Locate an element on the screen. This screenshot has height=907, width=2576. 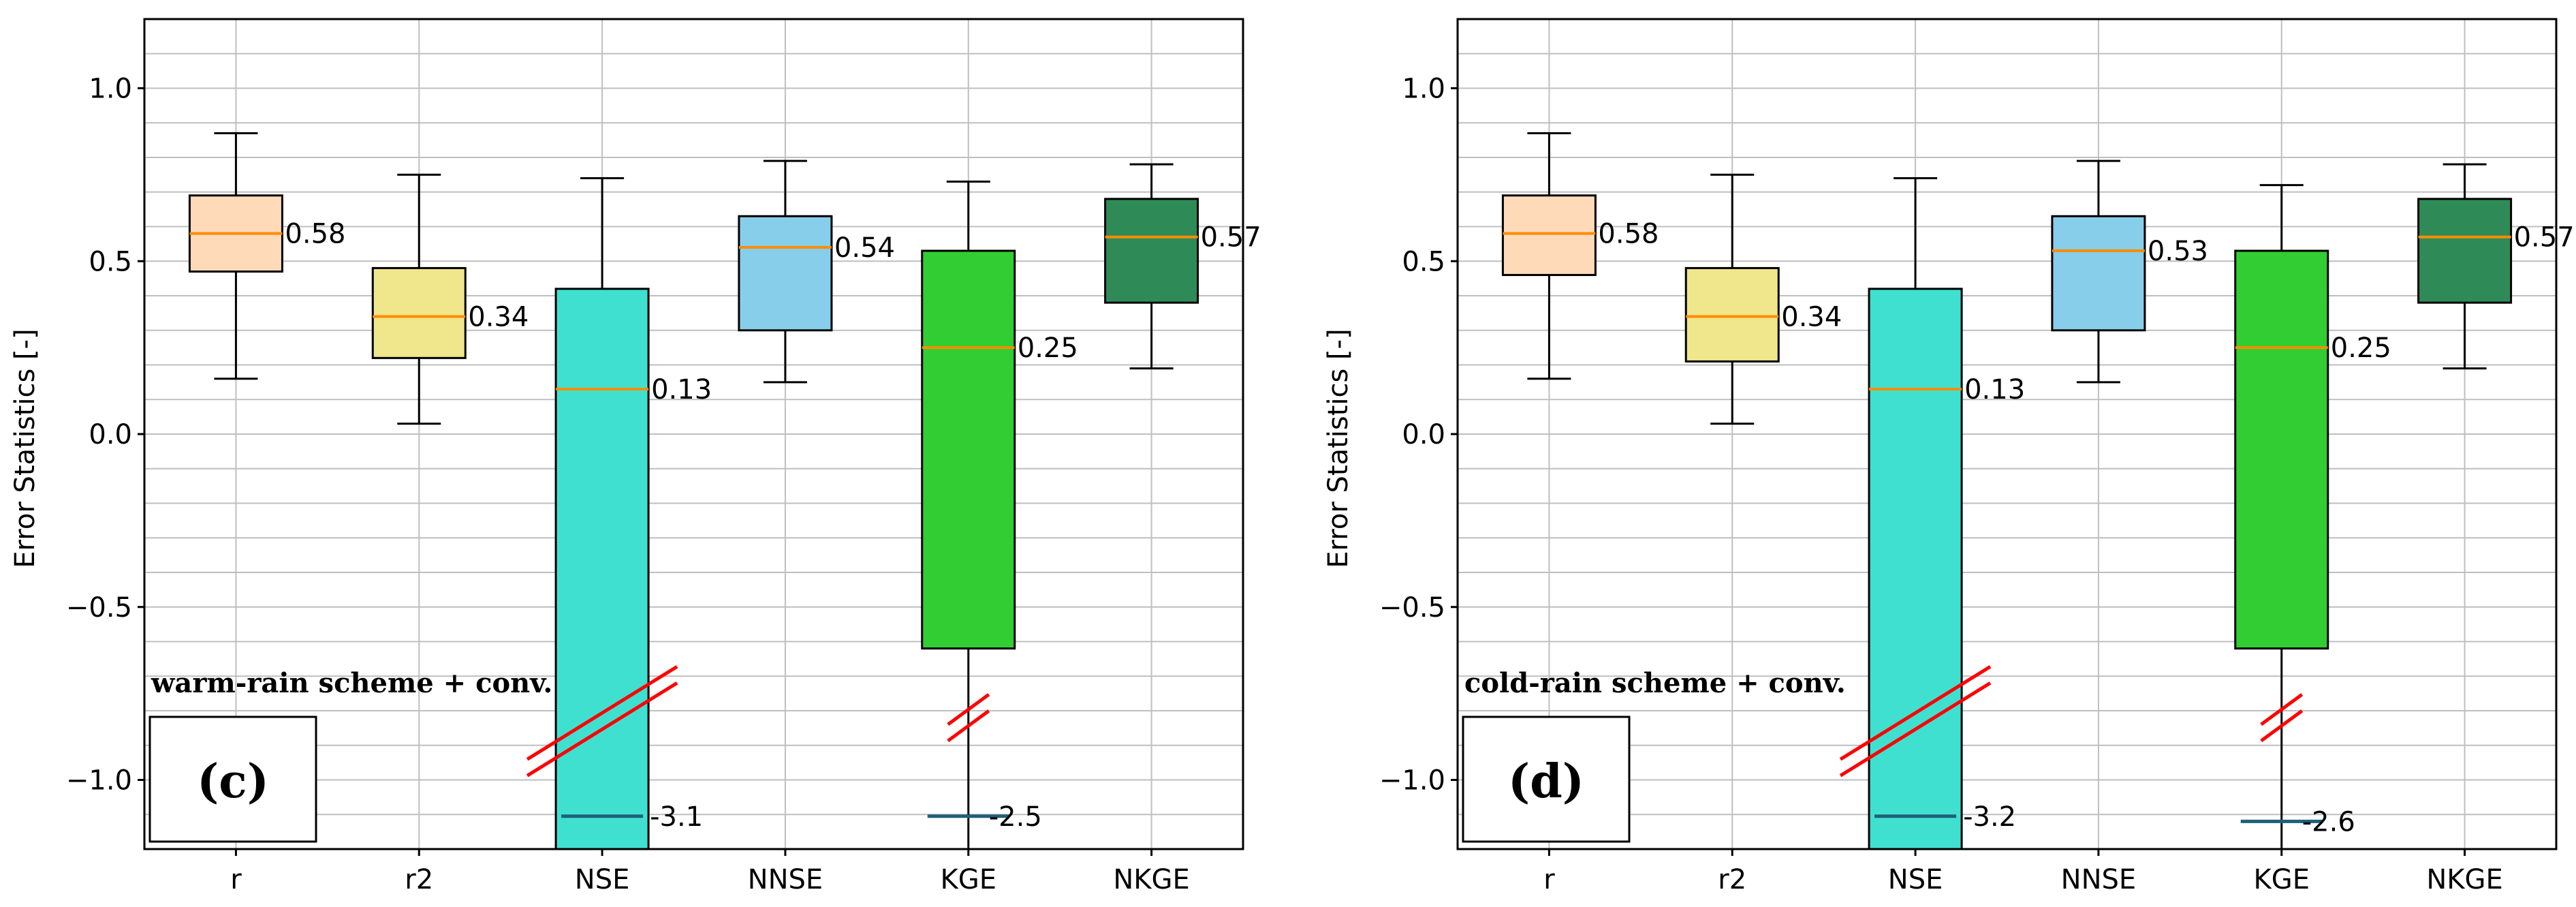
extreme-value-label: -3.1 is located at coordinates (676, 817).